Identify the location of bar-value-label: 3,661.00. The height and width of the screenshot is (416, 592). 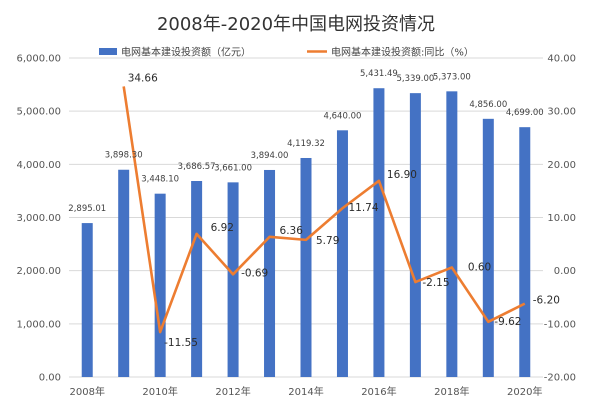
(233, 168).